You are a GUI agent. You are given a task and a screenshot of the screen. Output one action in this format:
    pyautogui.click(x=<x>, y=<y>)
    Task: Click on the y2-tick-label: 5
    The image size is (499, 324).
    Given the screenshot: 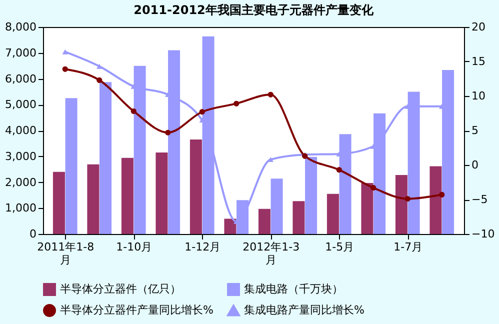 What is the action you would take?
    pyautogui.click(x=475, y=130)
    